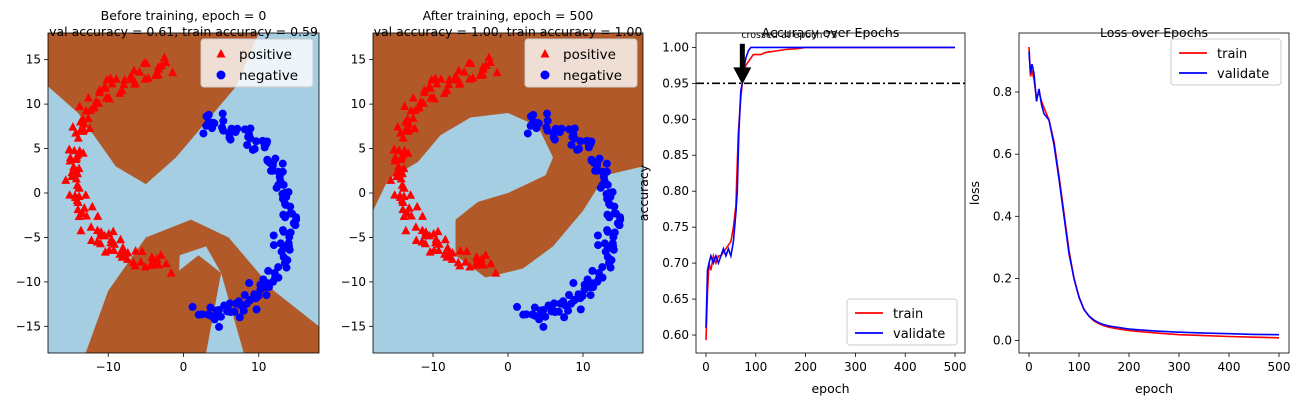  Describe the element at coordinates (908, 314) in the screenshot. I see `legend-label: train` at that location.